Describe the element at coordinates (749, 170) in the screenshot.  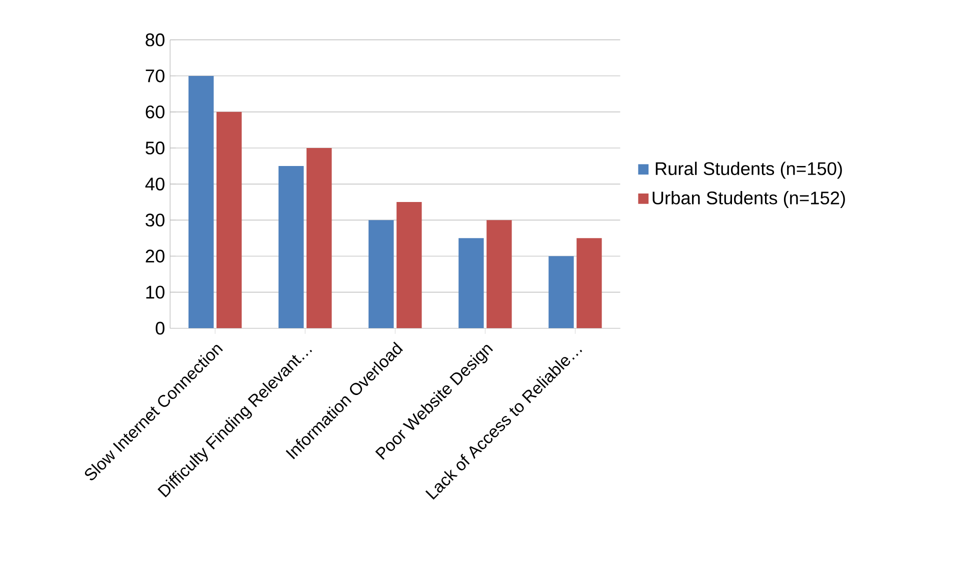
I see `legend-label: Rural Students (n=150)` at that location.